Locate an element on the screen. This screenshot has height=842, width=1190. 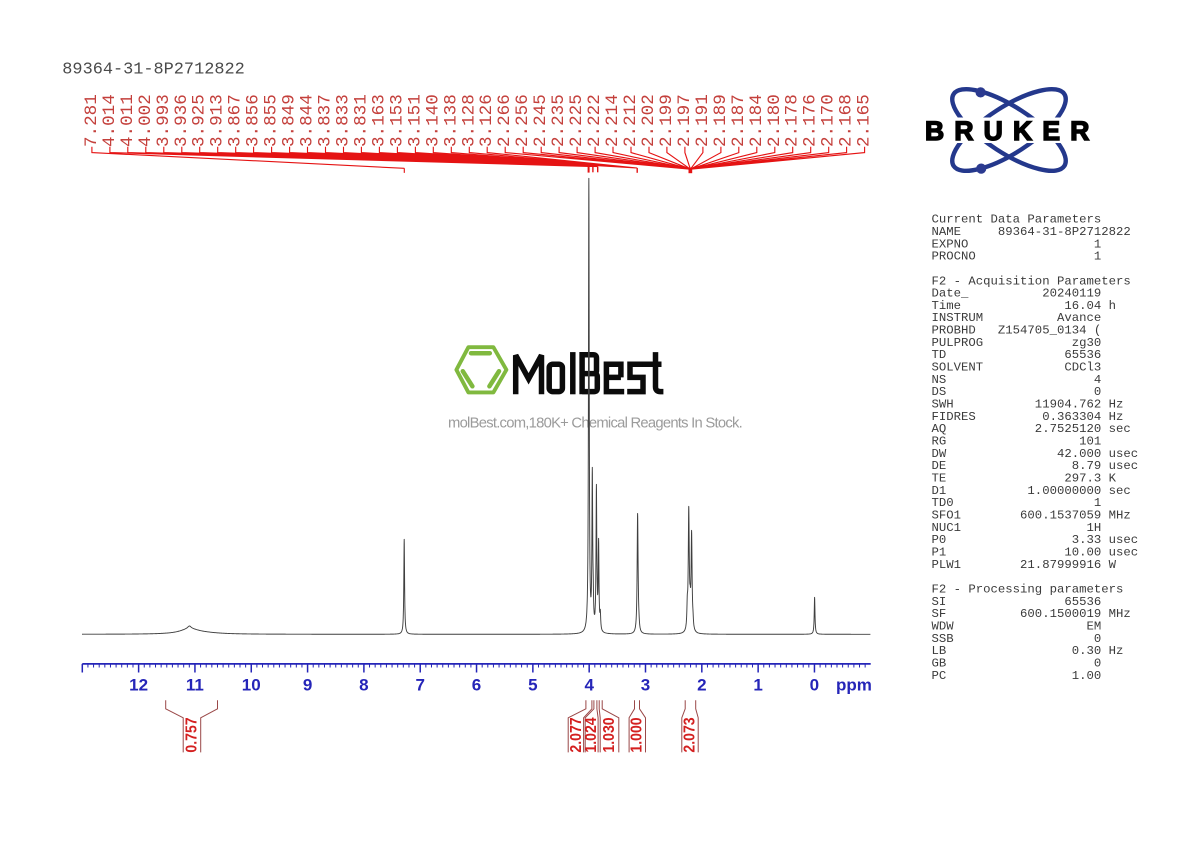
svg-text: 3.153 is located at coordinates (397, 120).